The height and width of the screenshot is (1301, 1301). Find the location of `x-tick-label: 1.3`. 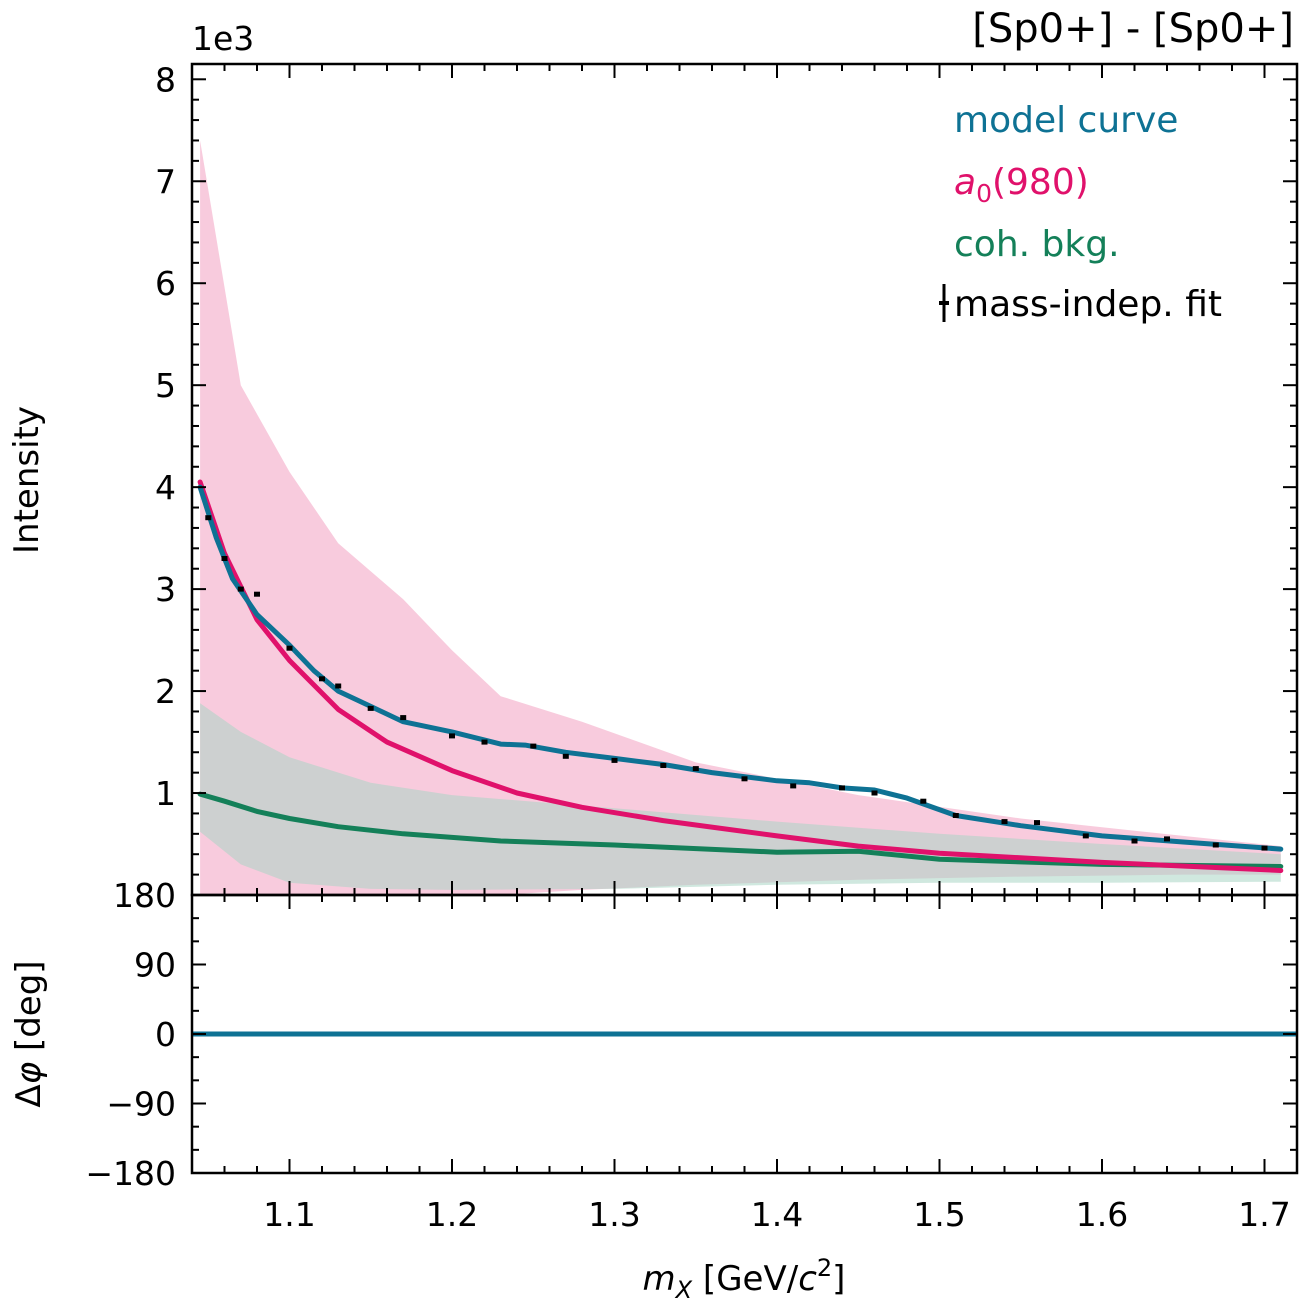

x-tick-label: 1.3 is located at coordinates (614, 1214).